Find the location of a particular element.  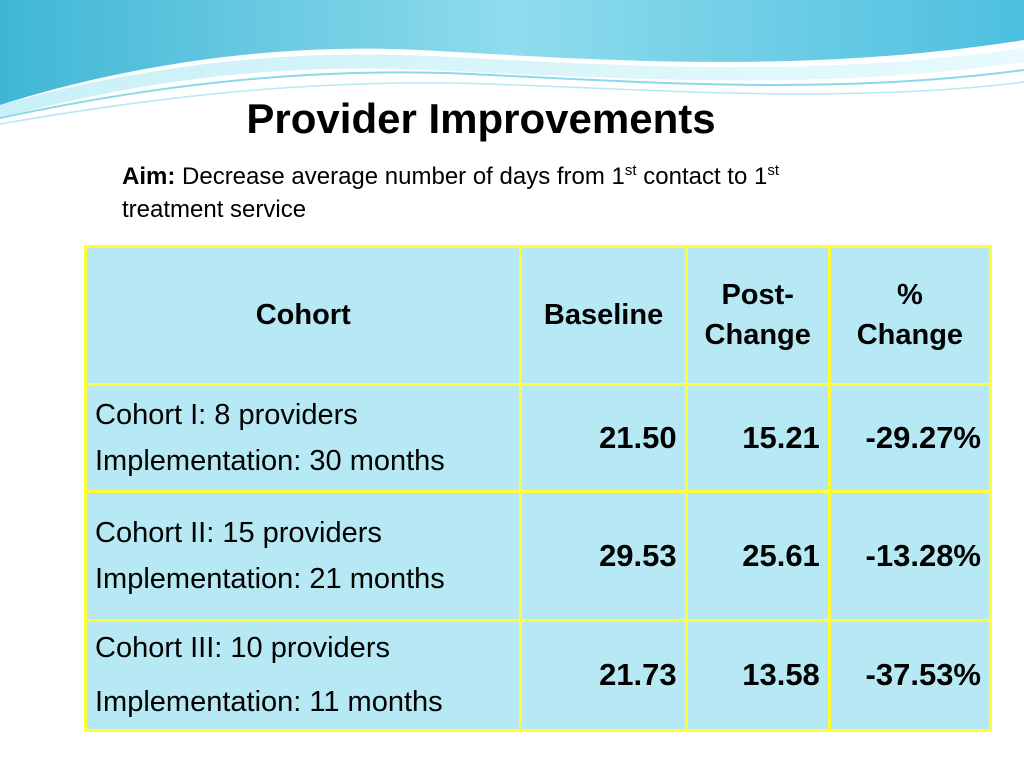

post-change-cell: 15.21 is located at coordinates (757, 438).